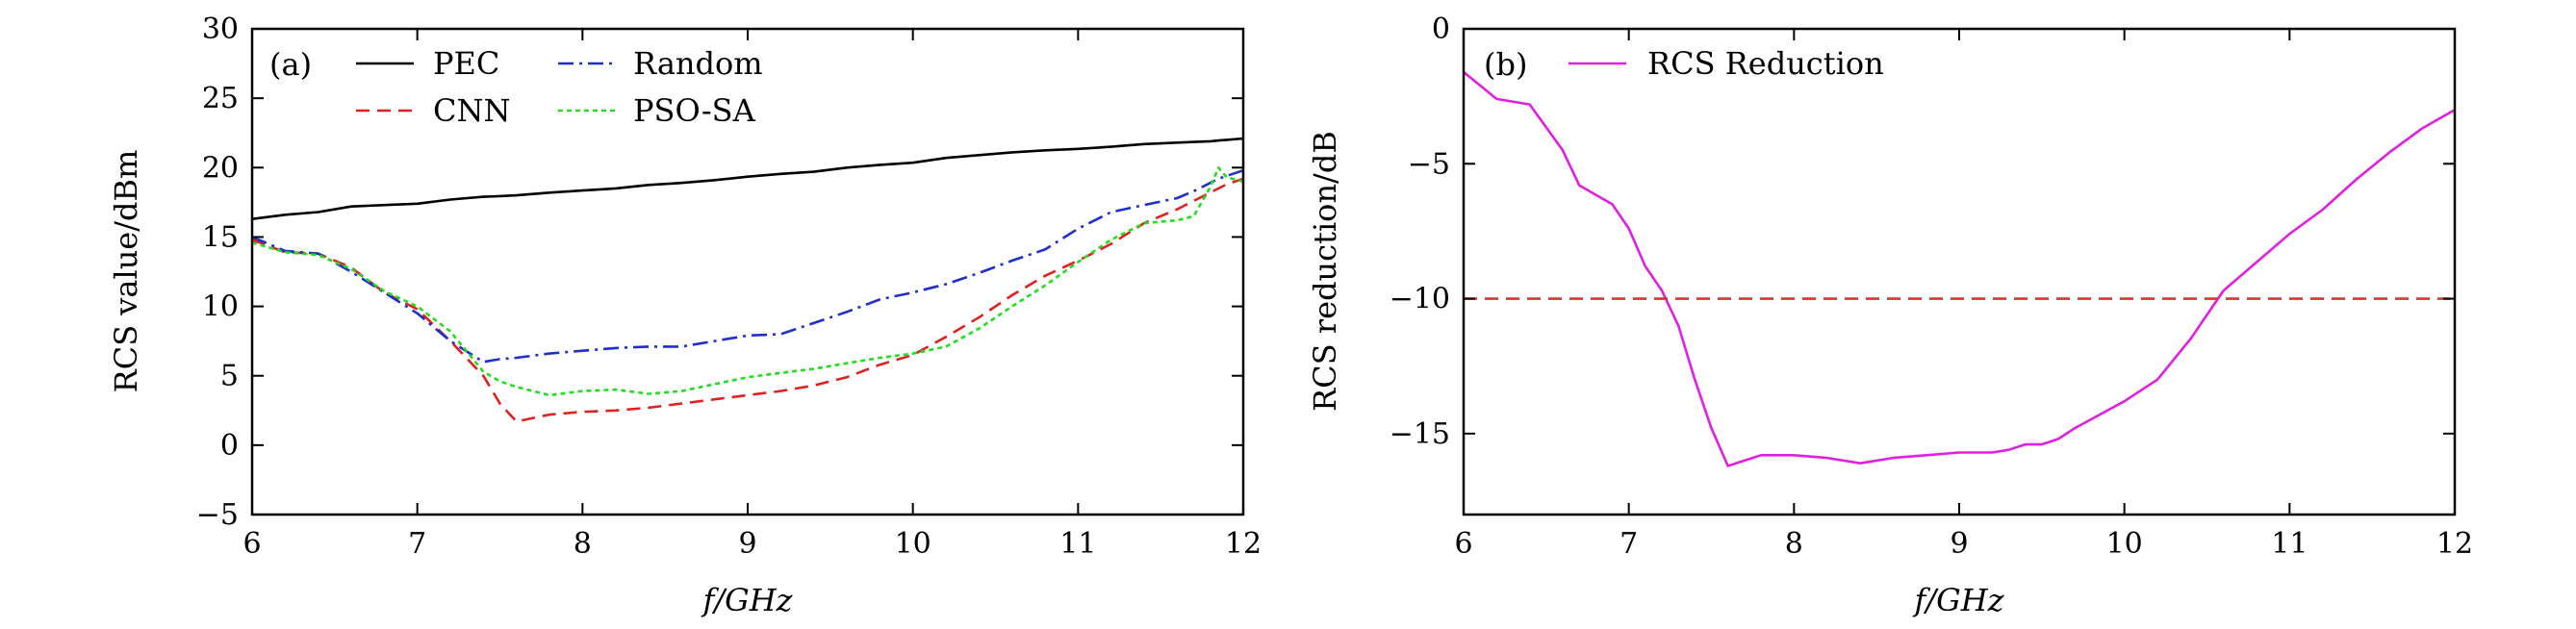 Image resolution: width=2576 pixels, height=629 pixels. I want to click on y-tick-label-b-2: −5, so click(1429, 164).